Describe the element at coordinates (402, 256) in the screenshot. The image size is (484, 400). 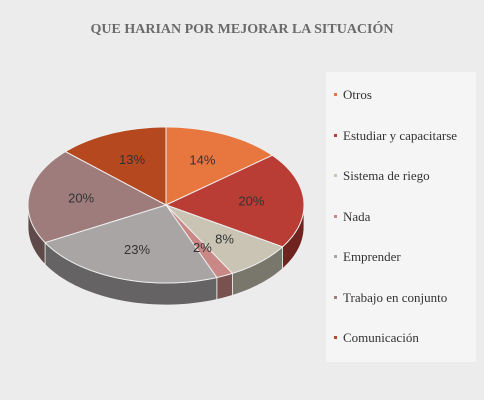
I see `legend-item: Emprender` at that location.